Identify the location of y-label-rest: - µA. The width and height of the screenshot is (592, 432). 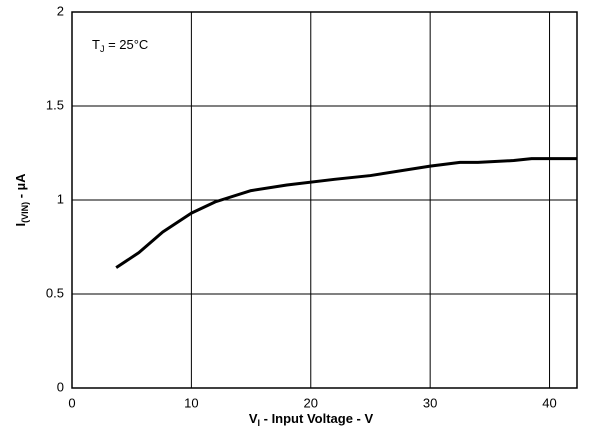
(20, 187).